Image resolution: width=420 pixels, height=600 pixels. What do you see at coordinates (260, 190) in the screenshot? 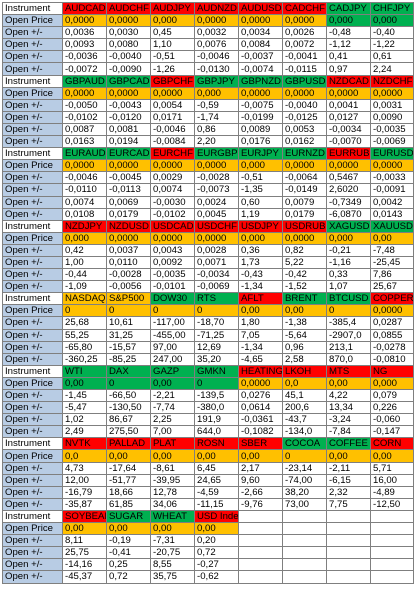
I see `value-cell: -1,35` at bounding box center [260, 190].